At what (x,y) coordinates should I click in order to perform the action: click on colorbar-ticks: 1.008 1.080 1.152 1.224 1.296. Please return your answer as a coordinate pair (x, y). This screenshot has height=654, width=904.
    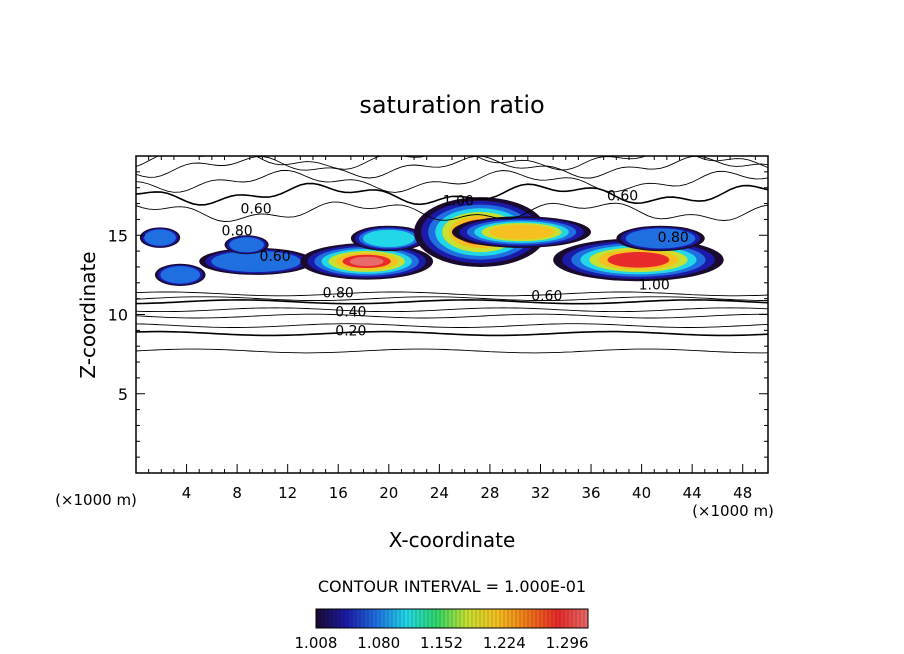
    Looking at the image, I should click on (442, 643).